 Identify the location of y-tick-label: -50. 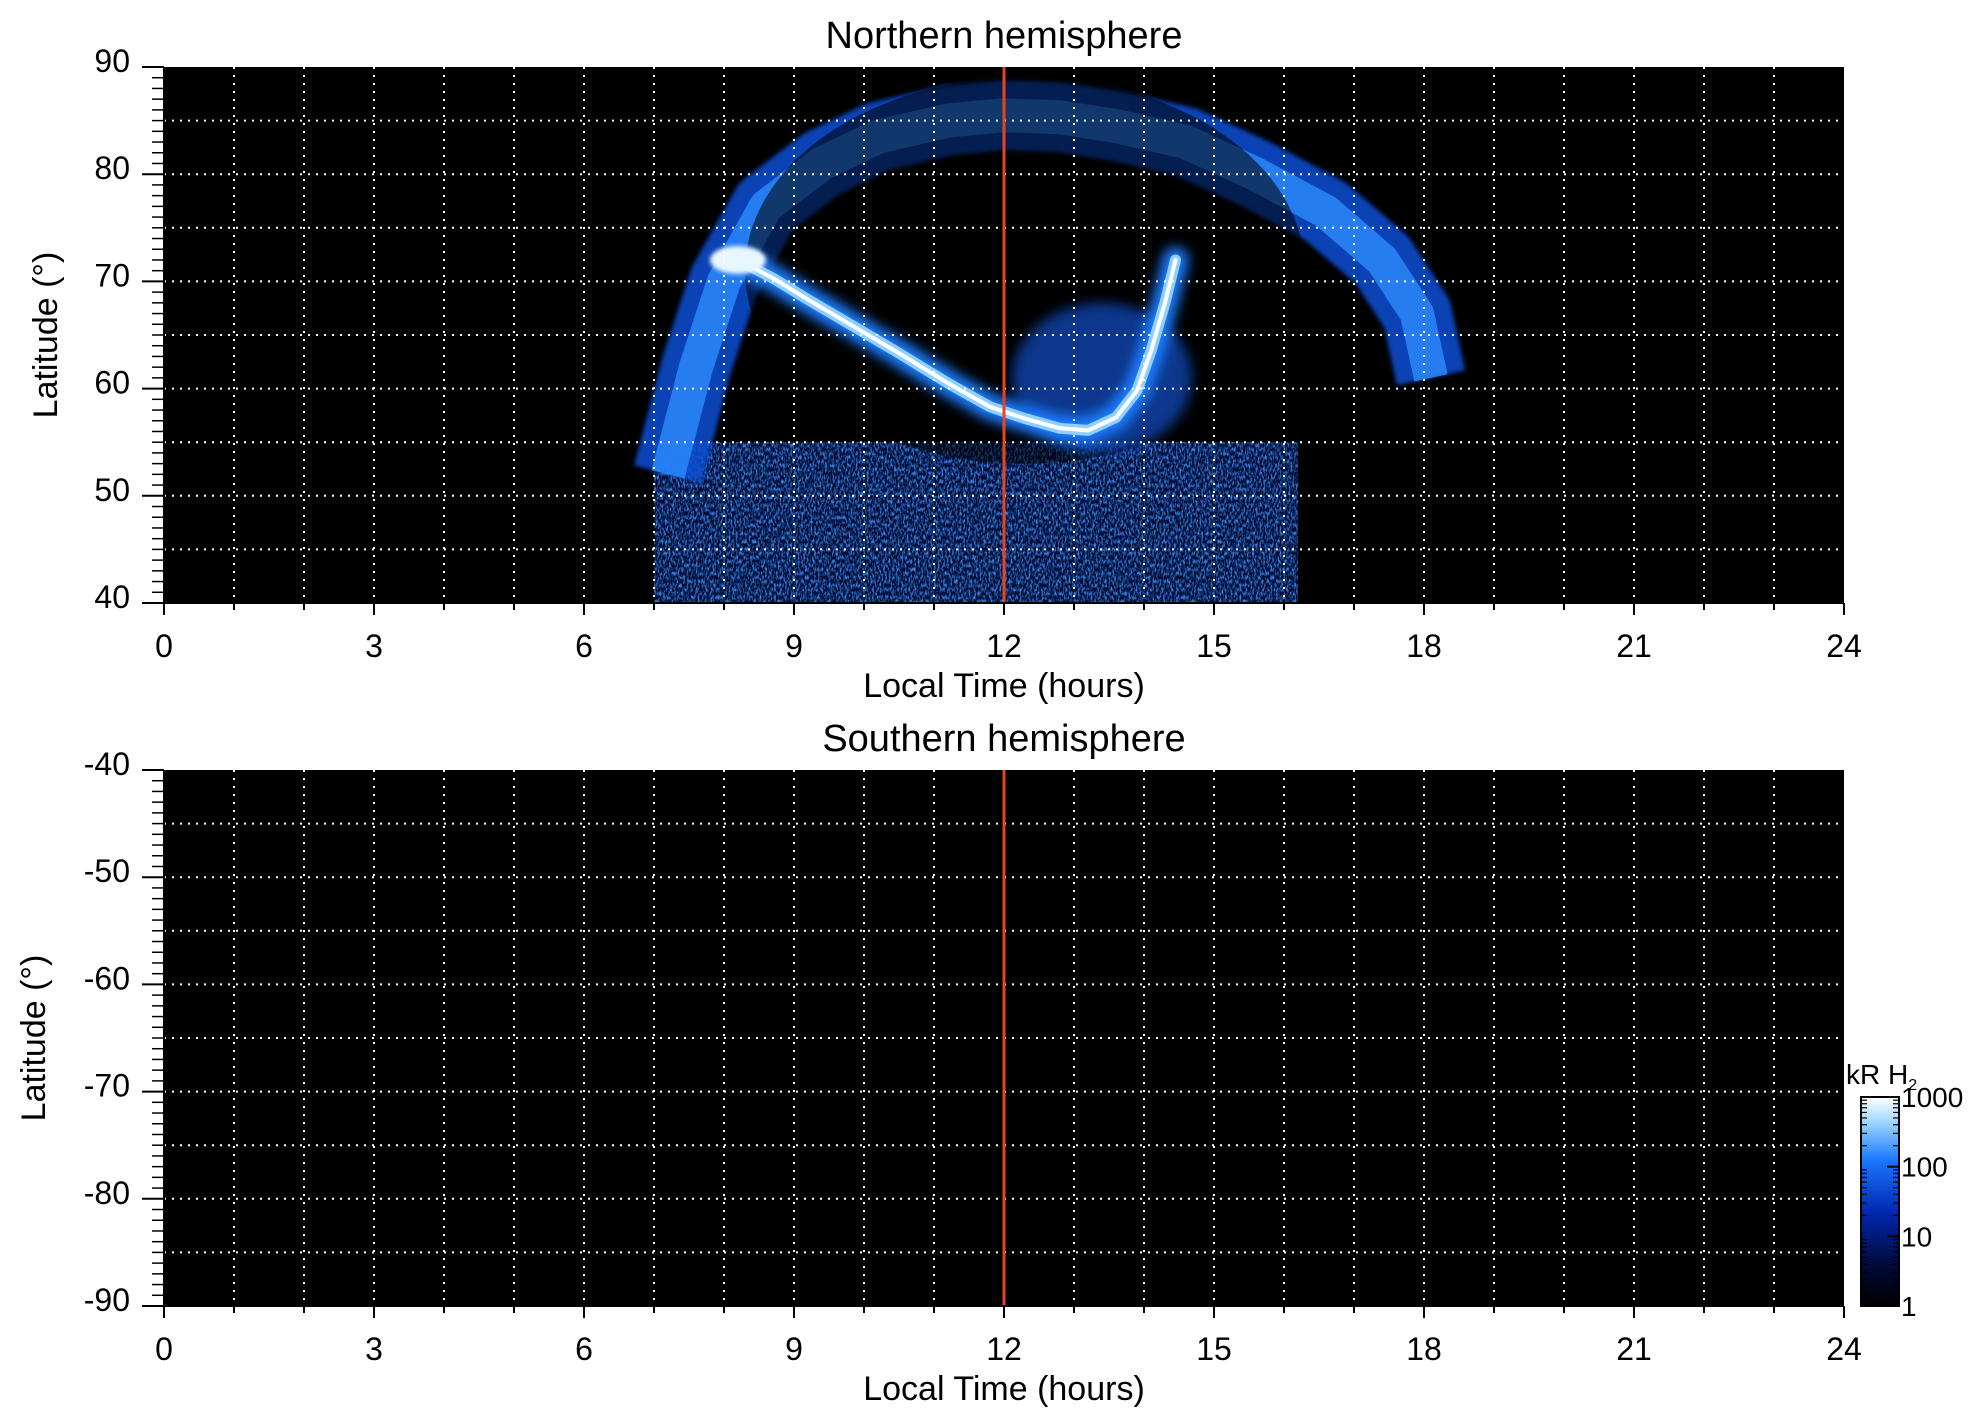
(107, 871).